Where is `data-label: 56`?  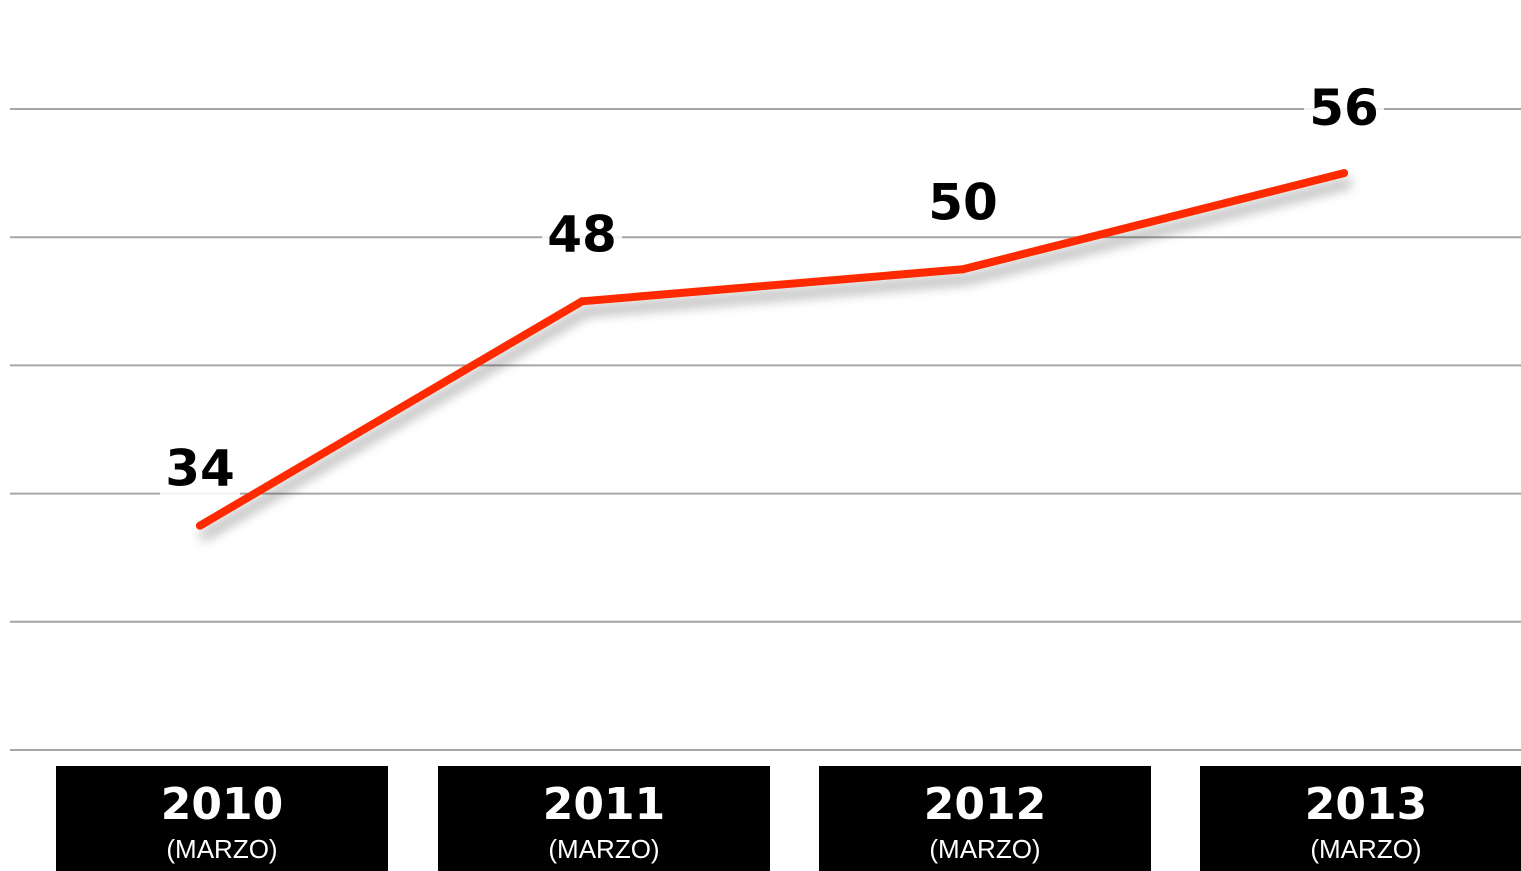
data-label: 56 is located at coordinates (1344, 108).